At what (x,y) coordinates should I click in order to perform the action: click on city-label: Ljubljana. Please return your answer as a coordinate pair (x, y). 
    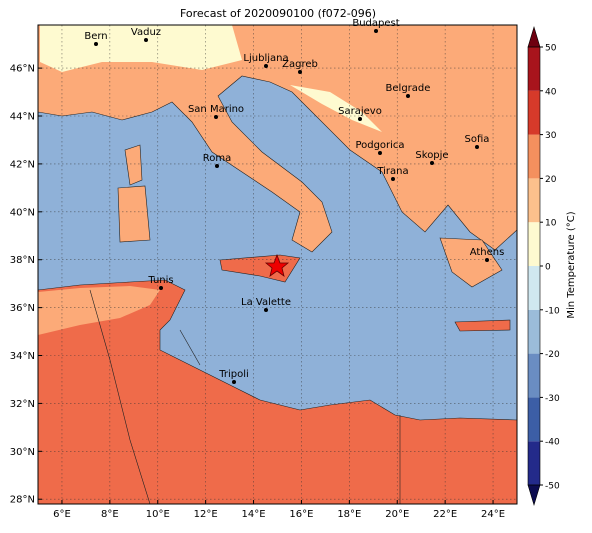
    Looking at the image, I should click on (265, 58).